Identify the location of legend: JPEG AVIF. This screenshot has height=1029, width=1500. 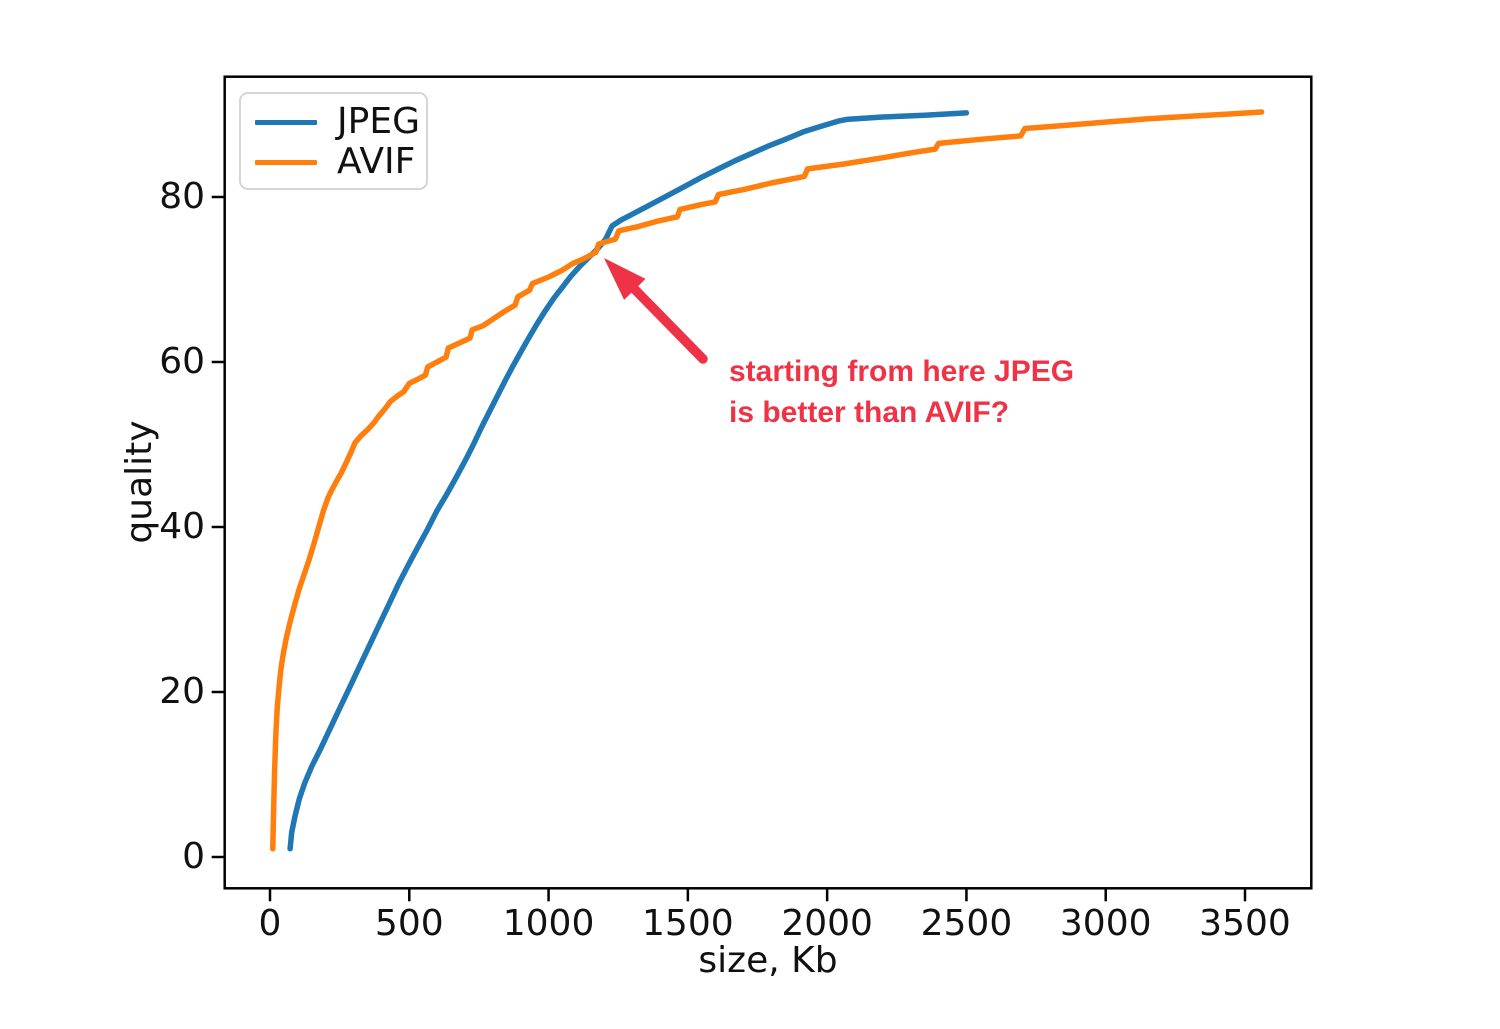
(333, 141).